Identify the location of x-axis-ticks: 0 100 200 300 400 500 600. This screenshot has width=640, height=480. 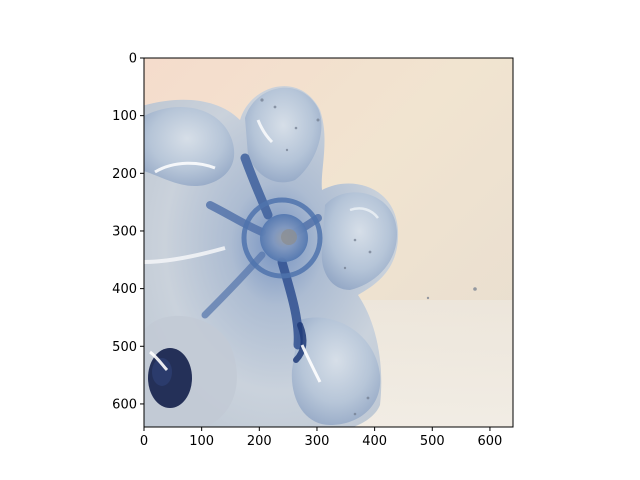
(321, 438).